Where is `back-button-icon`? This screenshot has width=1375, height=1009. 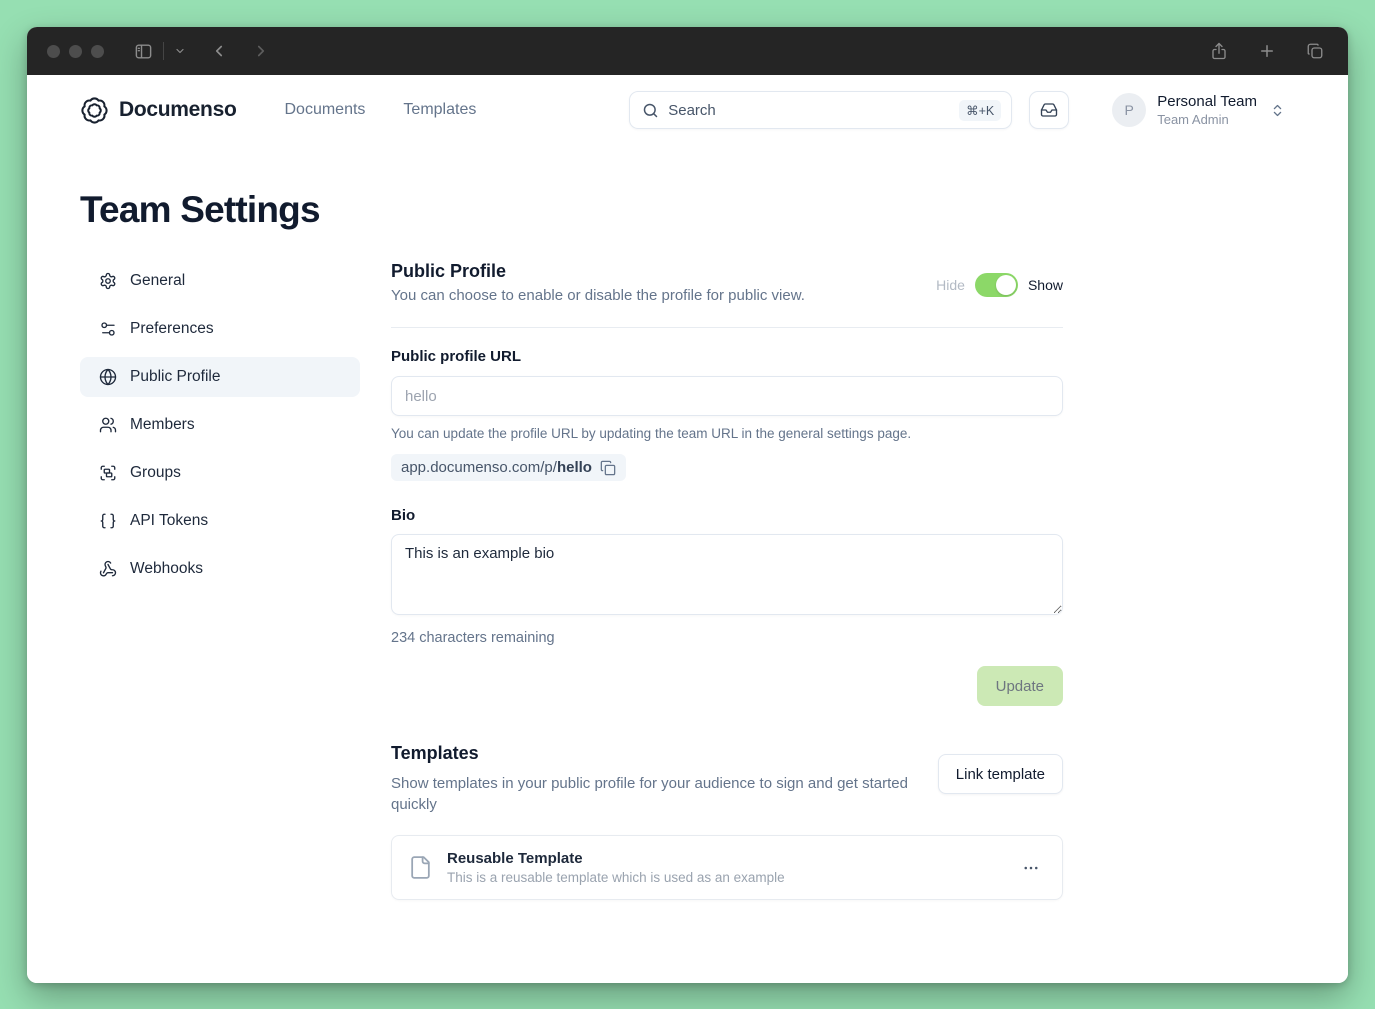 back-button-icon is located at coordinates (219, 51).